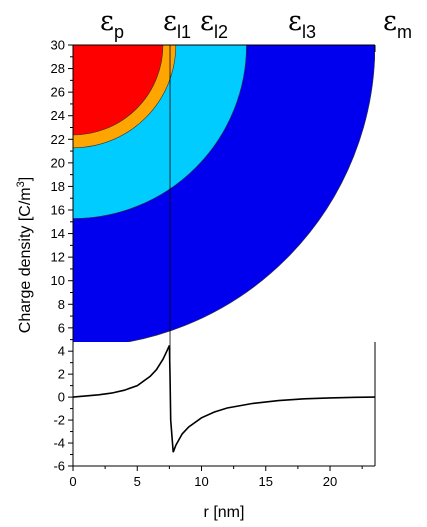 The width and height of the screenshot is (427, 527). Describe the element at coordinates (58, 115) in the screenshot. I see `top-y-tick-label: 24` at that location.